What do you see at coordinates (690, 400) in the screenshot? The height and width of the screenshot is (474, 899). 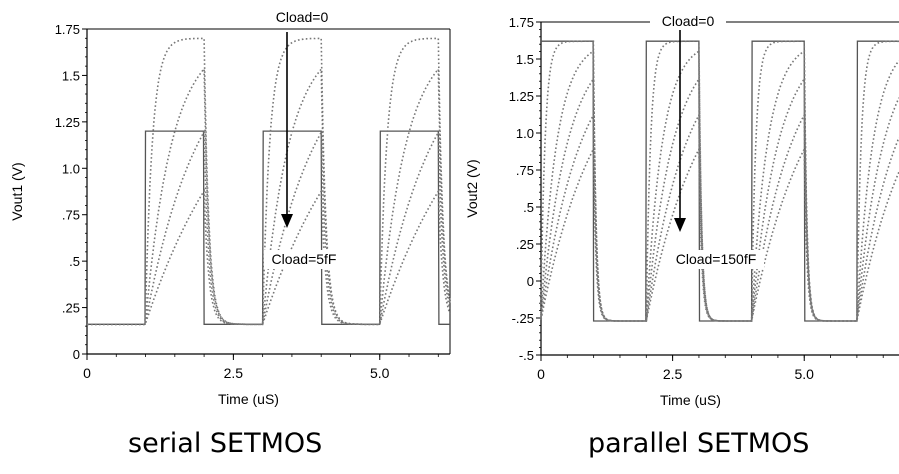 I see `chart-1-x-axis-label: Time (uS)` at bounding box center [690, 400].